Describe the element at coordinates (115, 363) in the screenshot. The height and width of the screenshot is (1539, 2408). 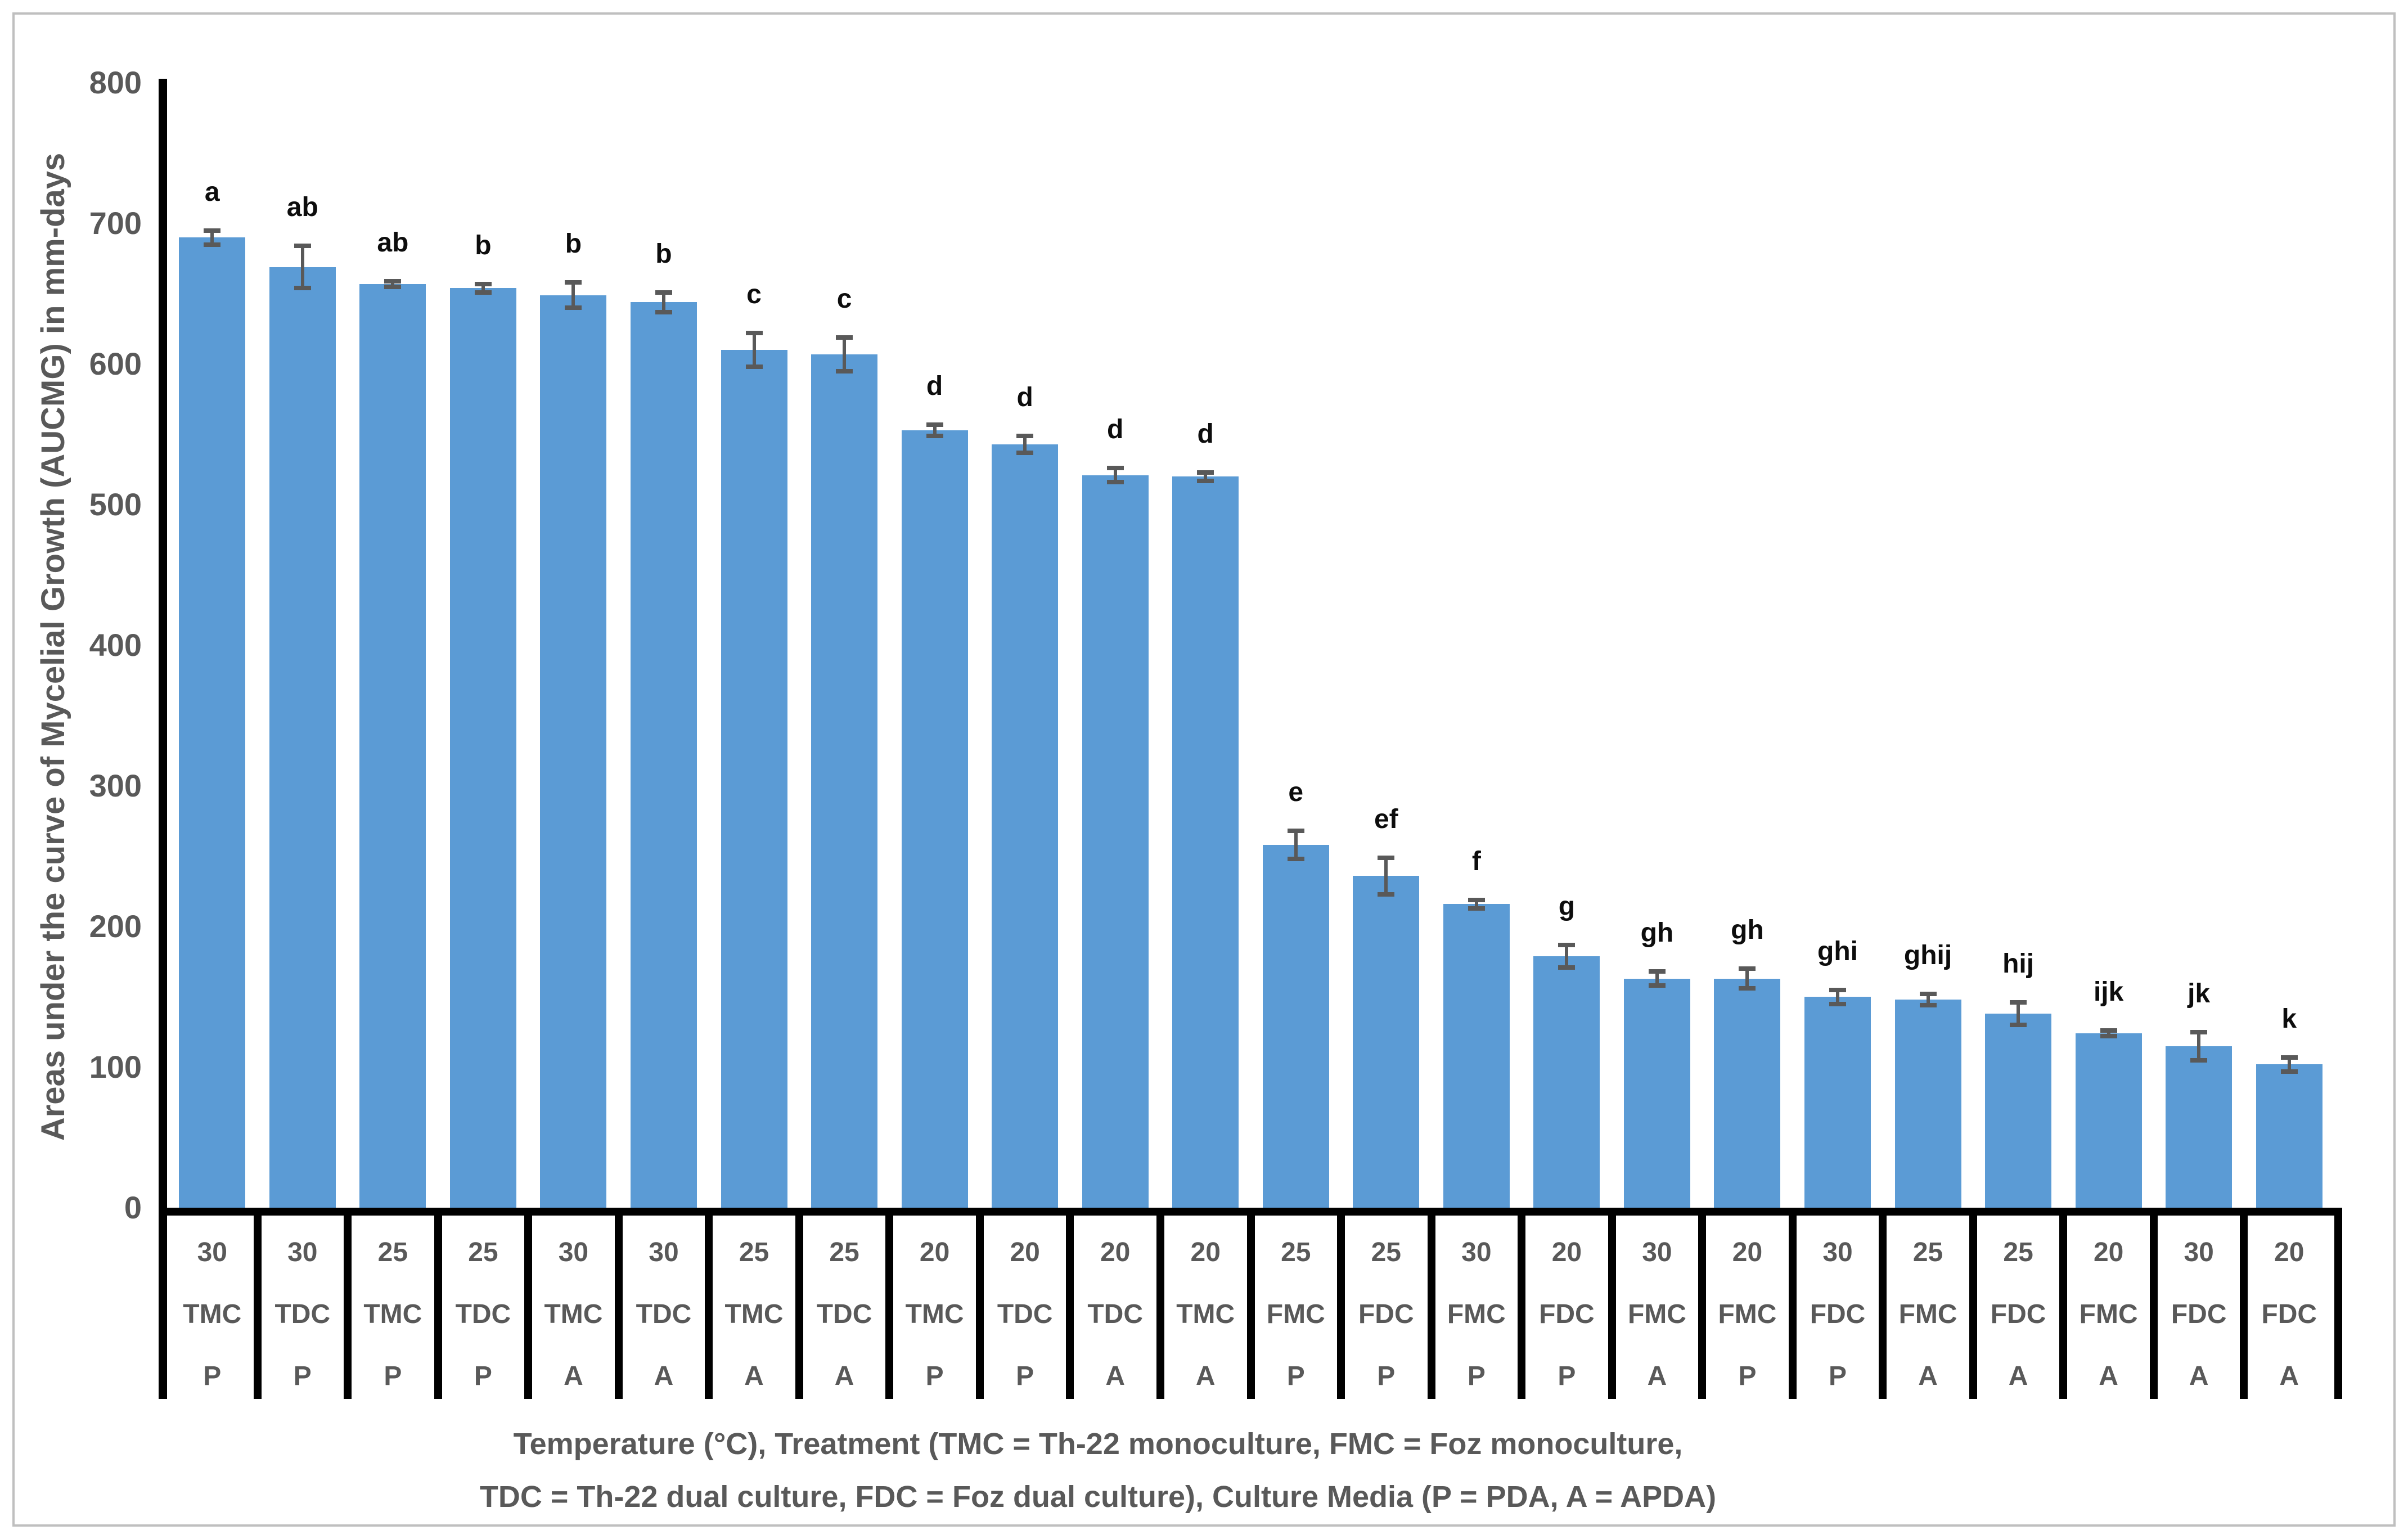
I see `y-tick-label: 600` at that location.